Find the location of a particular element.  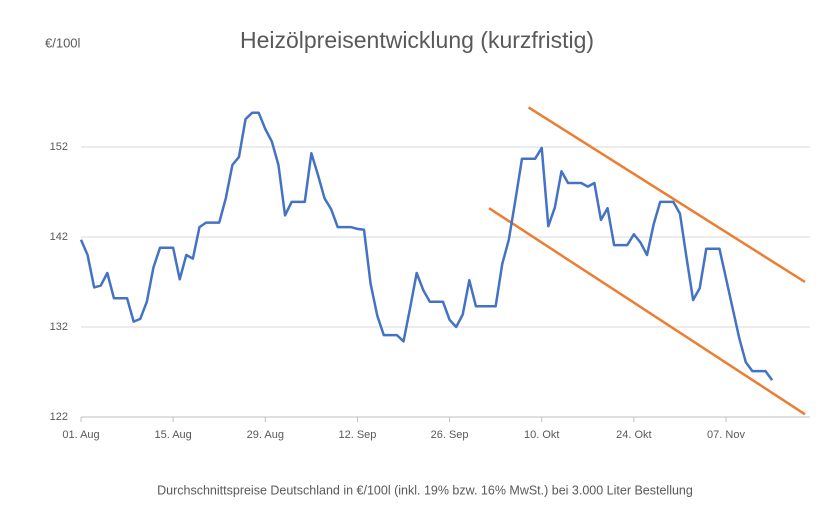

x-tick-label: 29. Aug is located at coordinates (265, 435).